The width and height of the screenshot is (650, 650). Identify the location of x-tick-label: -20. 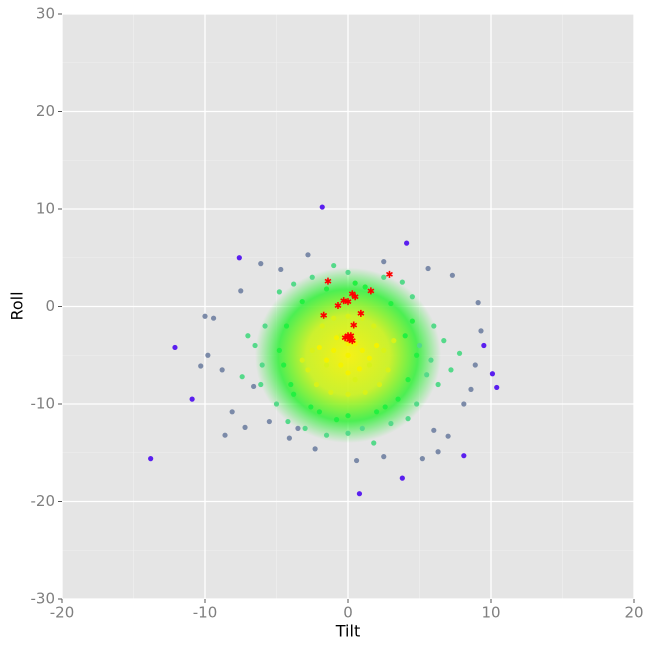
(62, 613).